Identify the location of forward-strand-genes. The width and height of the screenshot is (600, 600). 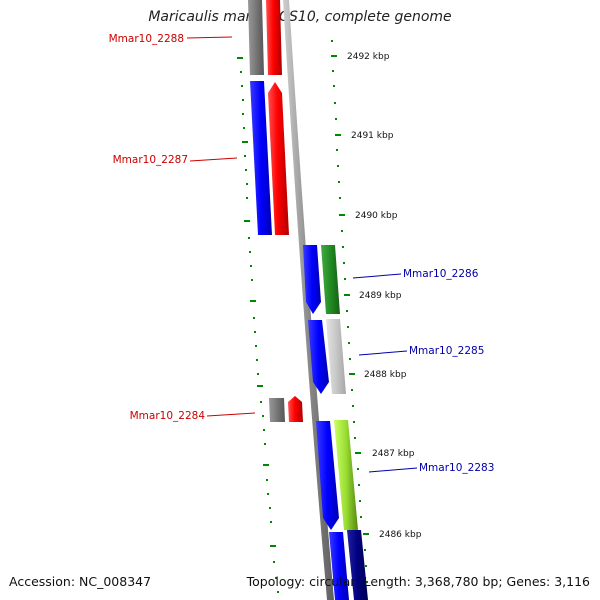
(275, 211).